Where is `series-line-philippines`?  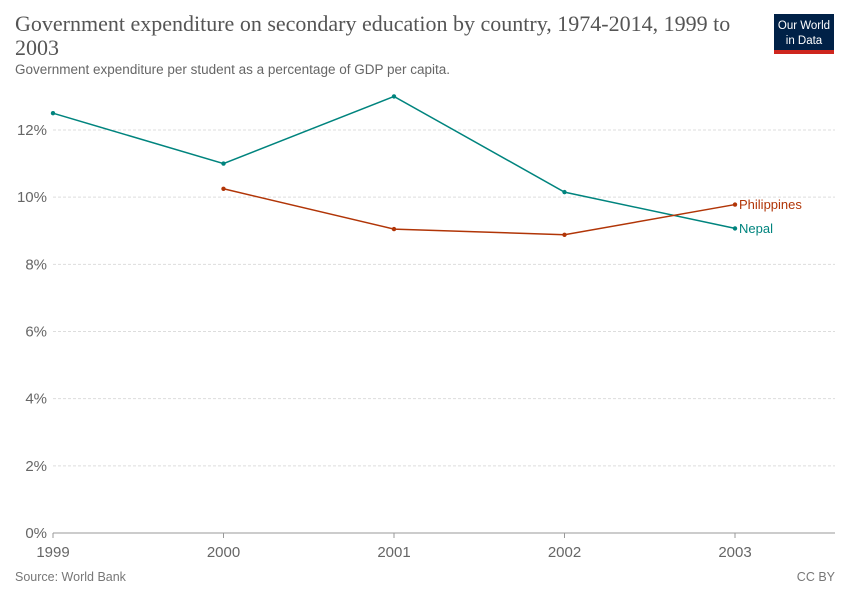 series-line-philippines is located at coordinates (479, 212).